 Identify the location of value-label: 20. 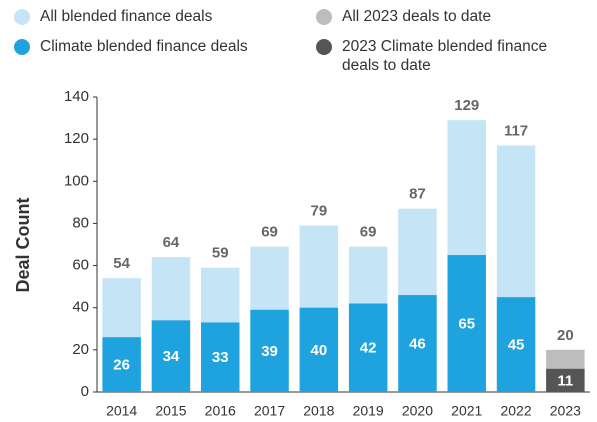
(565, 335).